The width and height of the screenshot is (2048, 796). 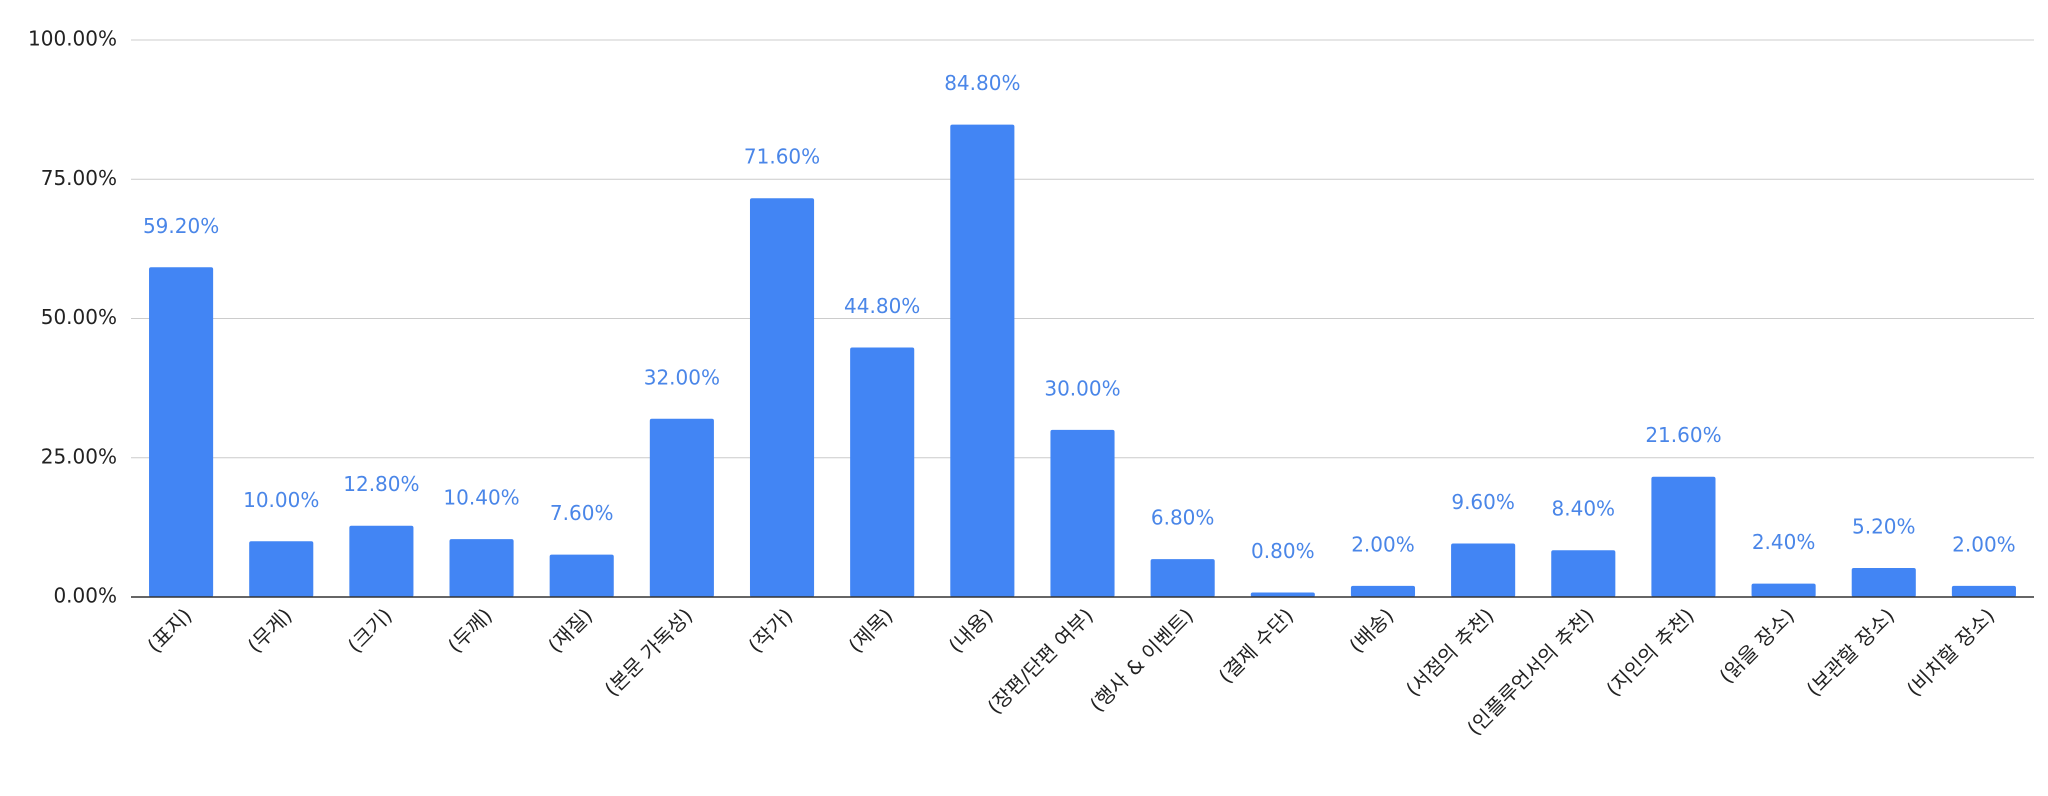 What do you see at coordinates (270, 630) in the screenshot?
I see `x-tick-label: (무게)` at bounding box center [270, 630].